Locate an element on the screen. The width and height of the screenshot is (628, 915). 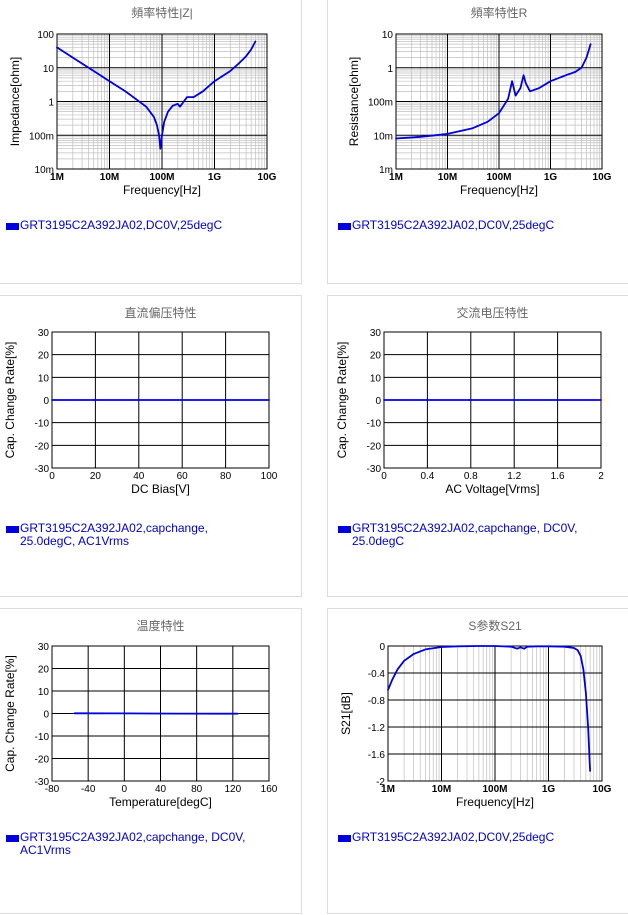
chart-title: 交流电压特性 is located at coordinates (492, 312).